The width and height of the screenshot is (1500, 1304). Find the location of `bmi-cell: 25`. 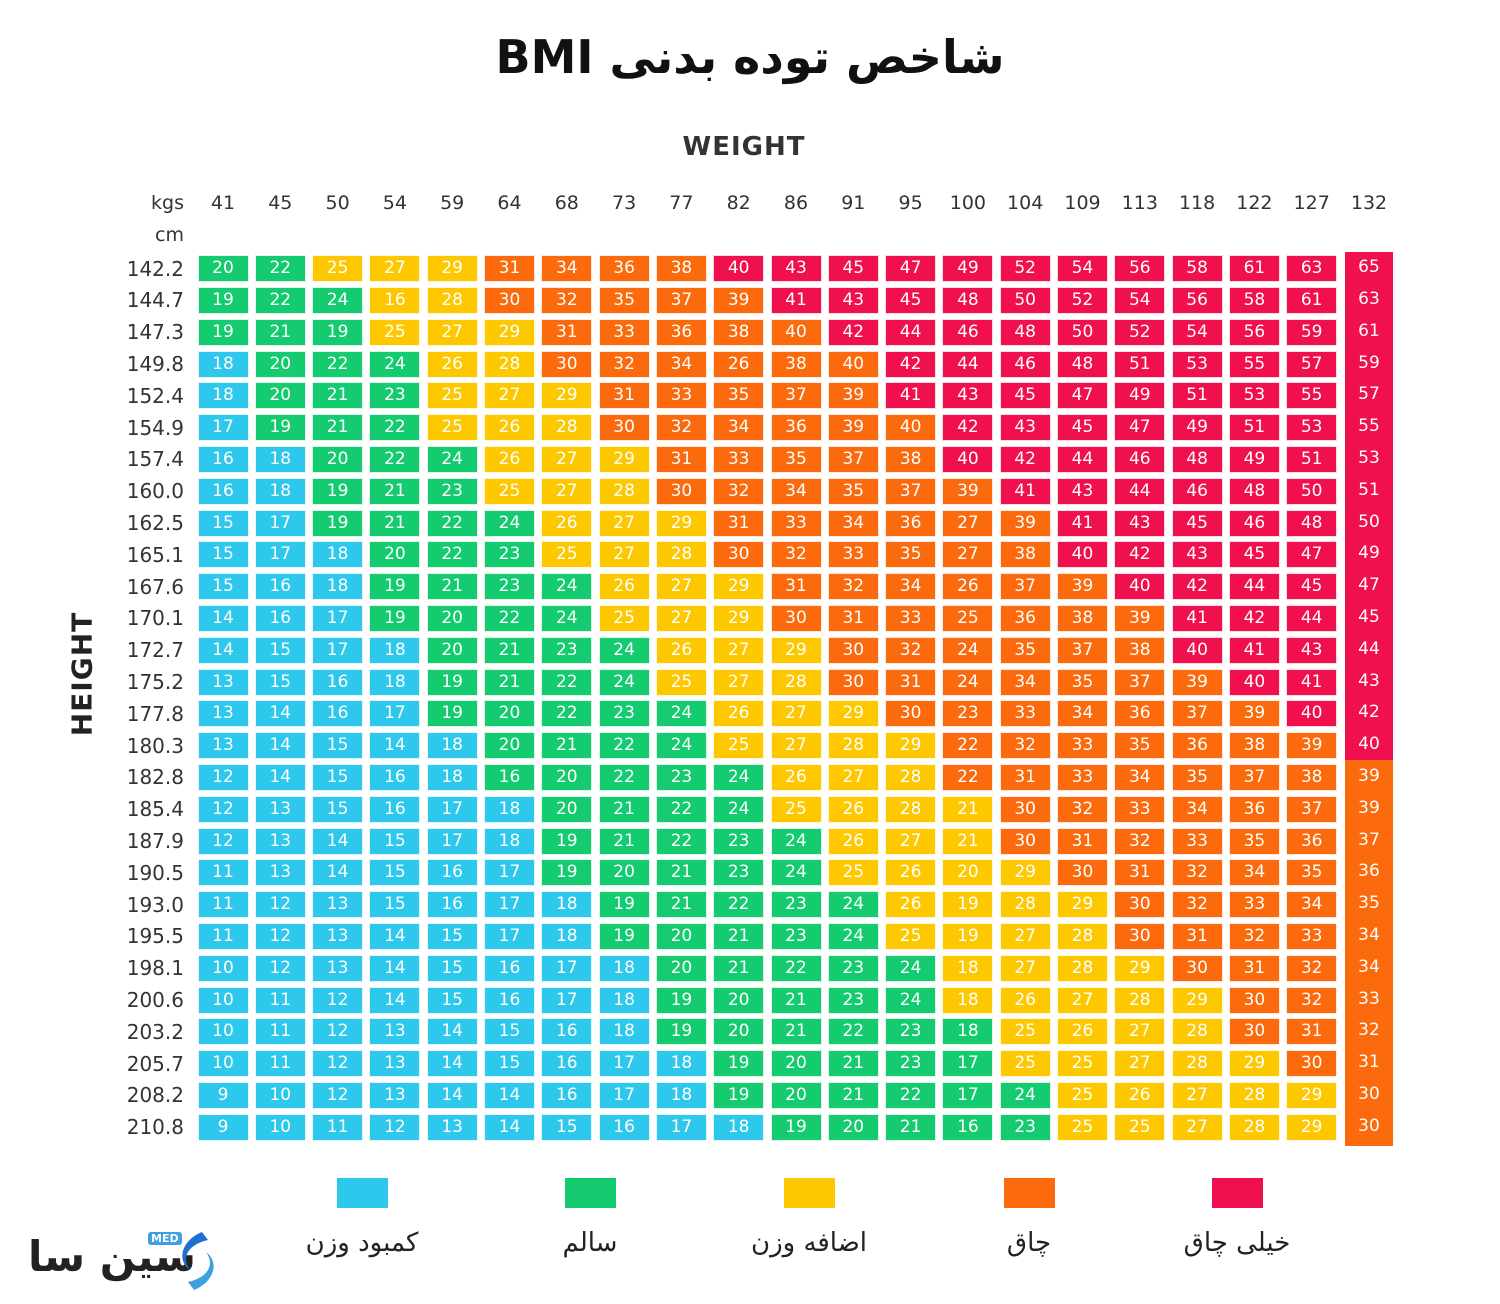

bmi-cell: 25 is located at coordinates (509, 491).